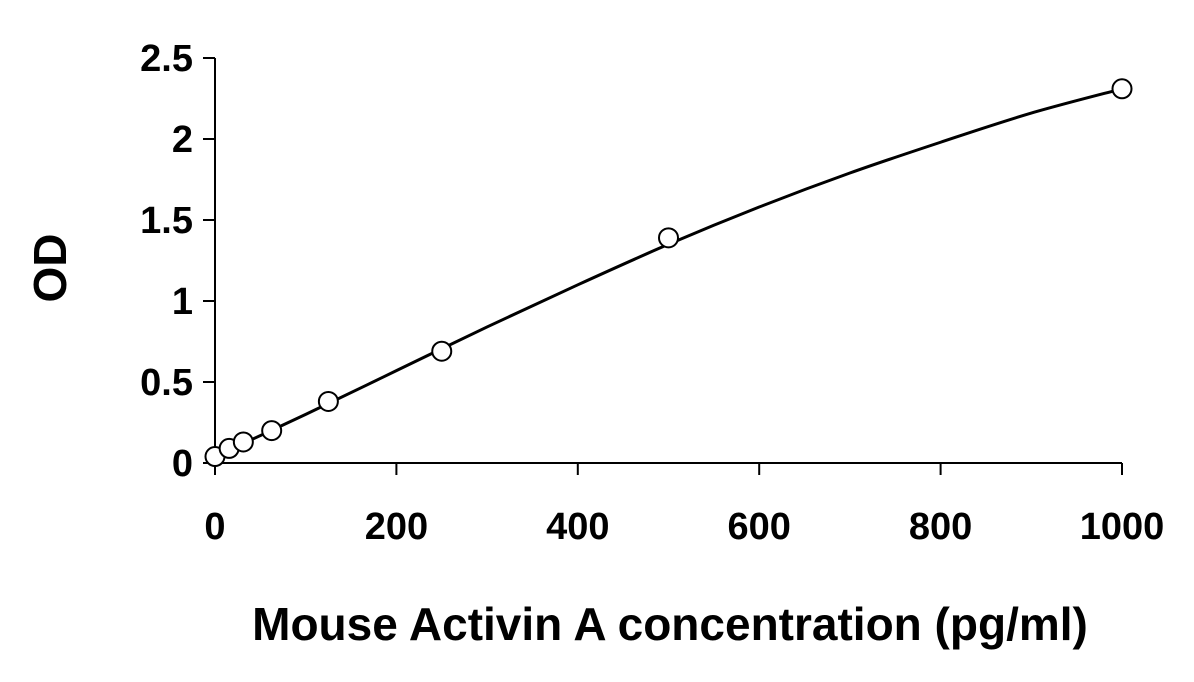 The width and height of the screenshot is (1194, 682). I want to click on y-tick-label: 0.5, so click(166, 383).